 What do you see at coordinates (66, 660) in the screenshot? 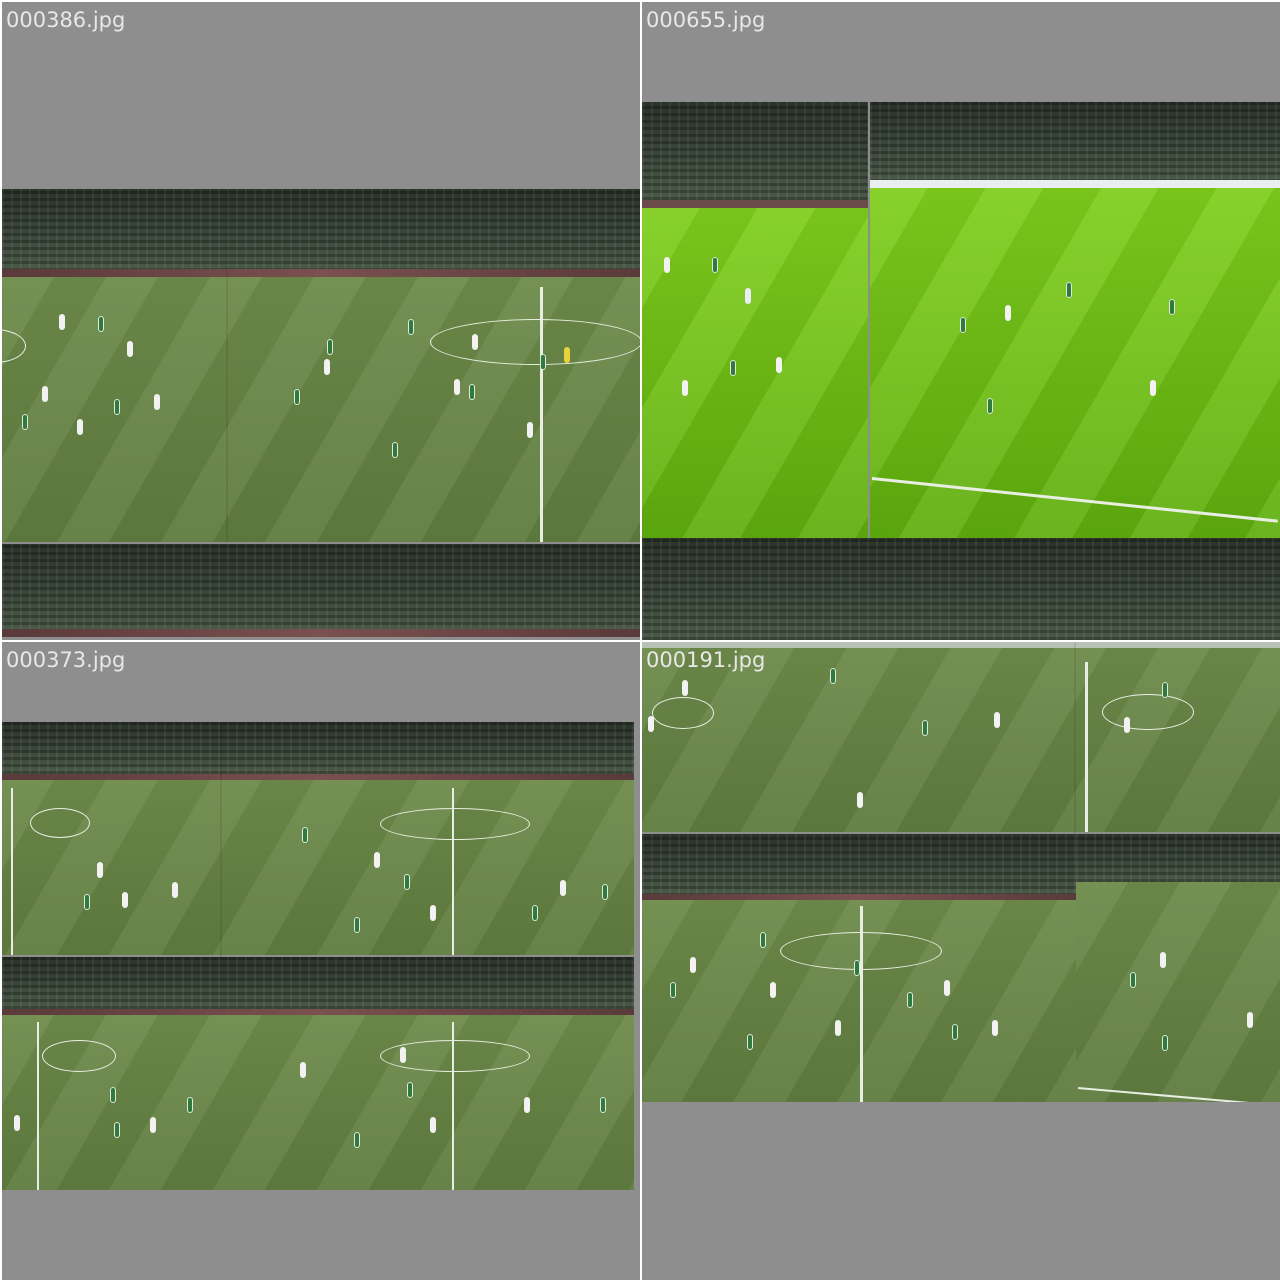
I see `tile-filename-label: 000373.jpg` at bounding box center [66, 660].